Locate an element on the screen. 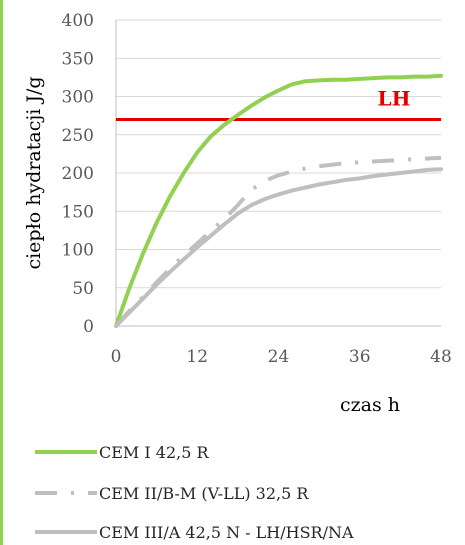 This screenshot has width=465, height=545. legend-label-3: CEM III/A 42,5 N - LH/HSR/NA is located at coordinates (226, 532).